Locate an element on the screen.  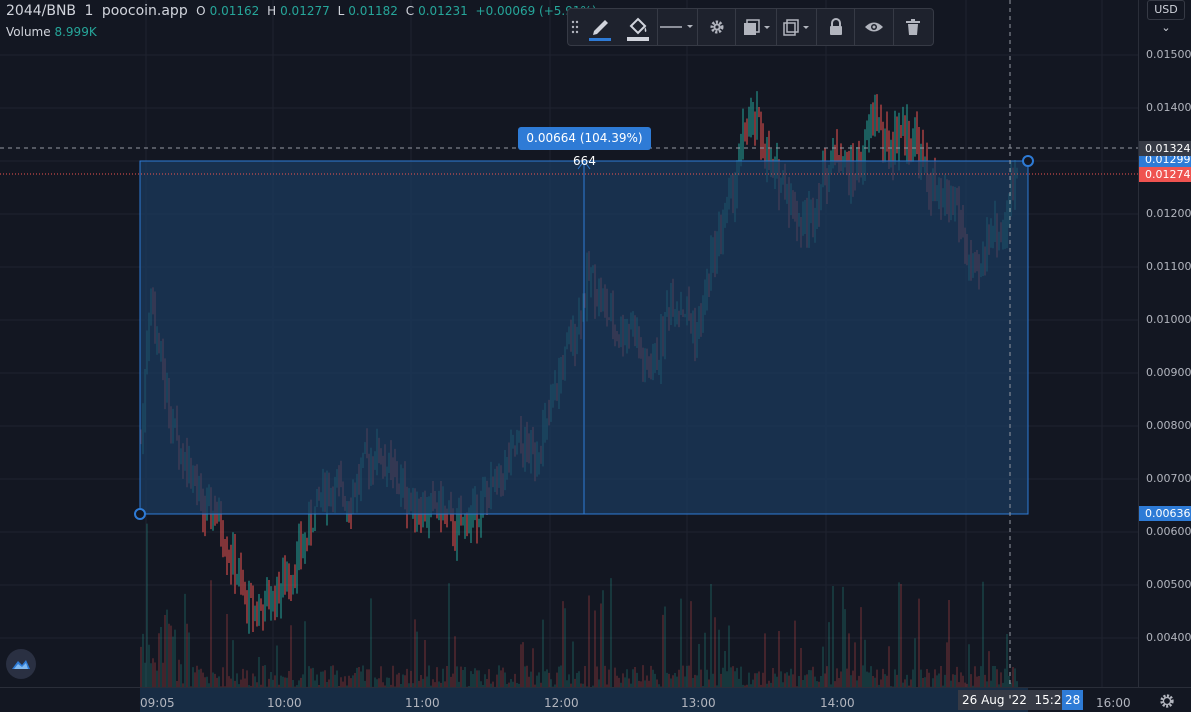
time-tick-label: 12:00 is located at coordinates (561, 703).